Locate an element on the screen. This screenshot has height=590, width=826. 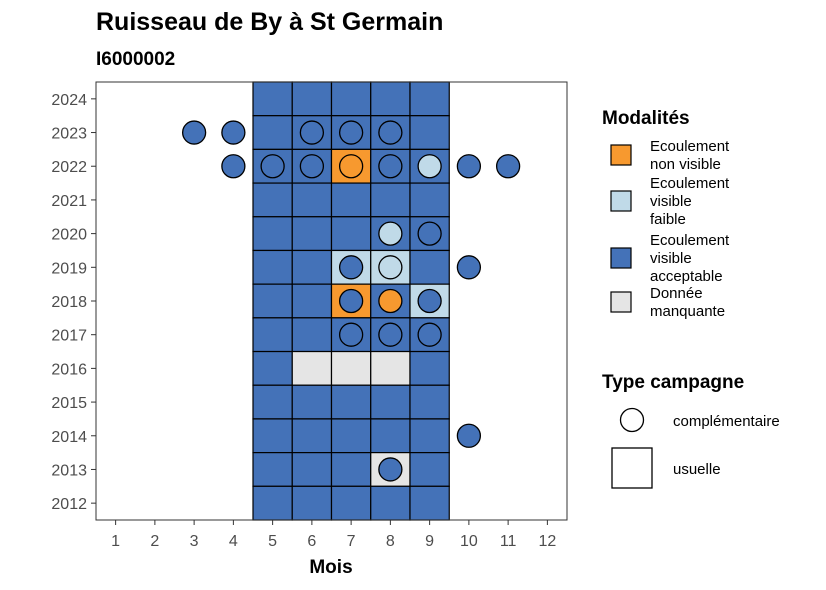
x-tick-label-4: 4 is located at coordinates (233, 541).